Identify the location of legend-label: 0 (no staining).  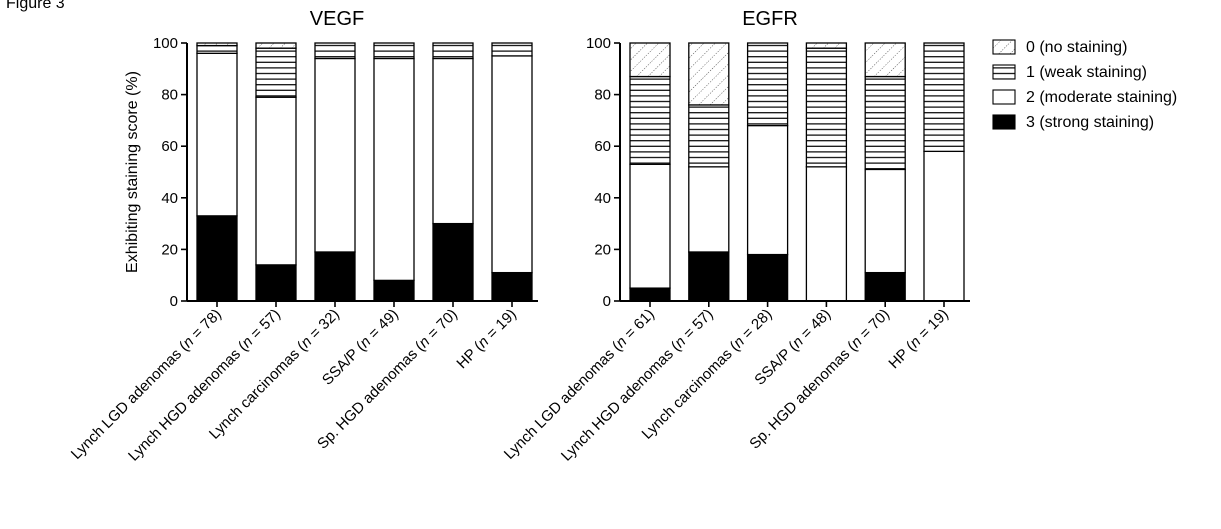
(1076, 47).